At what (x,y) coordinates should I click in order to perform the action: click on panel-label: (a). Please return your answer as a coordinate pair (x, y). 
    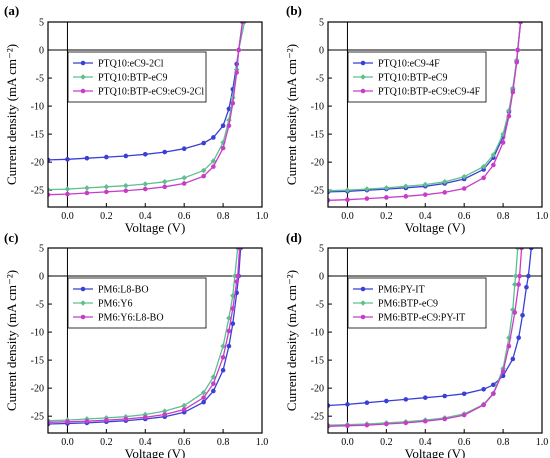
    Looking at the image, I should click on (11, 10).